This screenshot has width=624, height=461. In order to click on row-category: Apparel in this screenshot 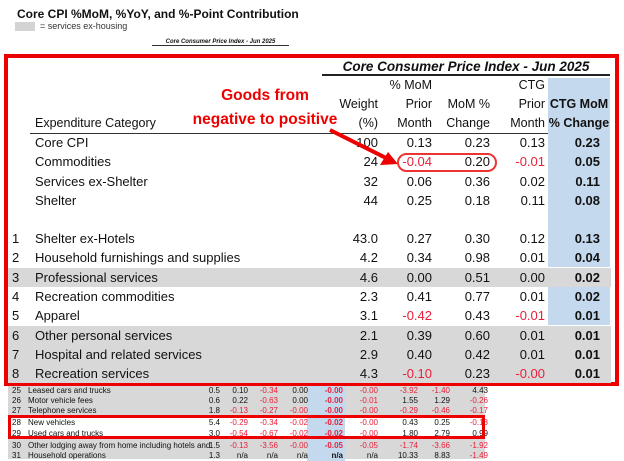, I will do `click(57, 316)`.